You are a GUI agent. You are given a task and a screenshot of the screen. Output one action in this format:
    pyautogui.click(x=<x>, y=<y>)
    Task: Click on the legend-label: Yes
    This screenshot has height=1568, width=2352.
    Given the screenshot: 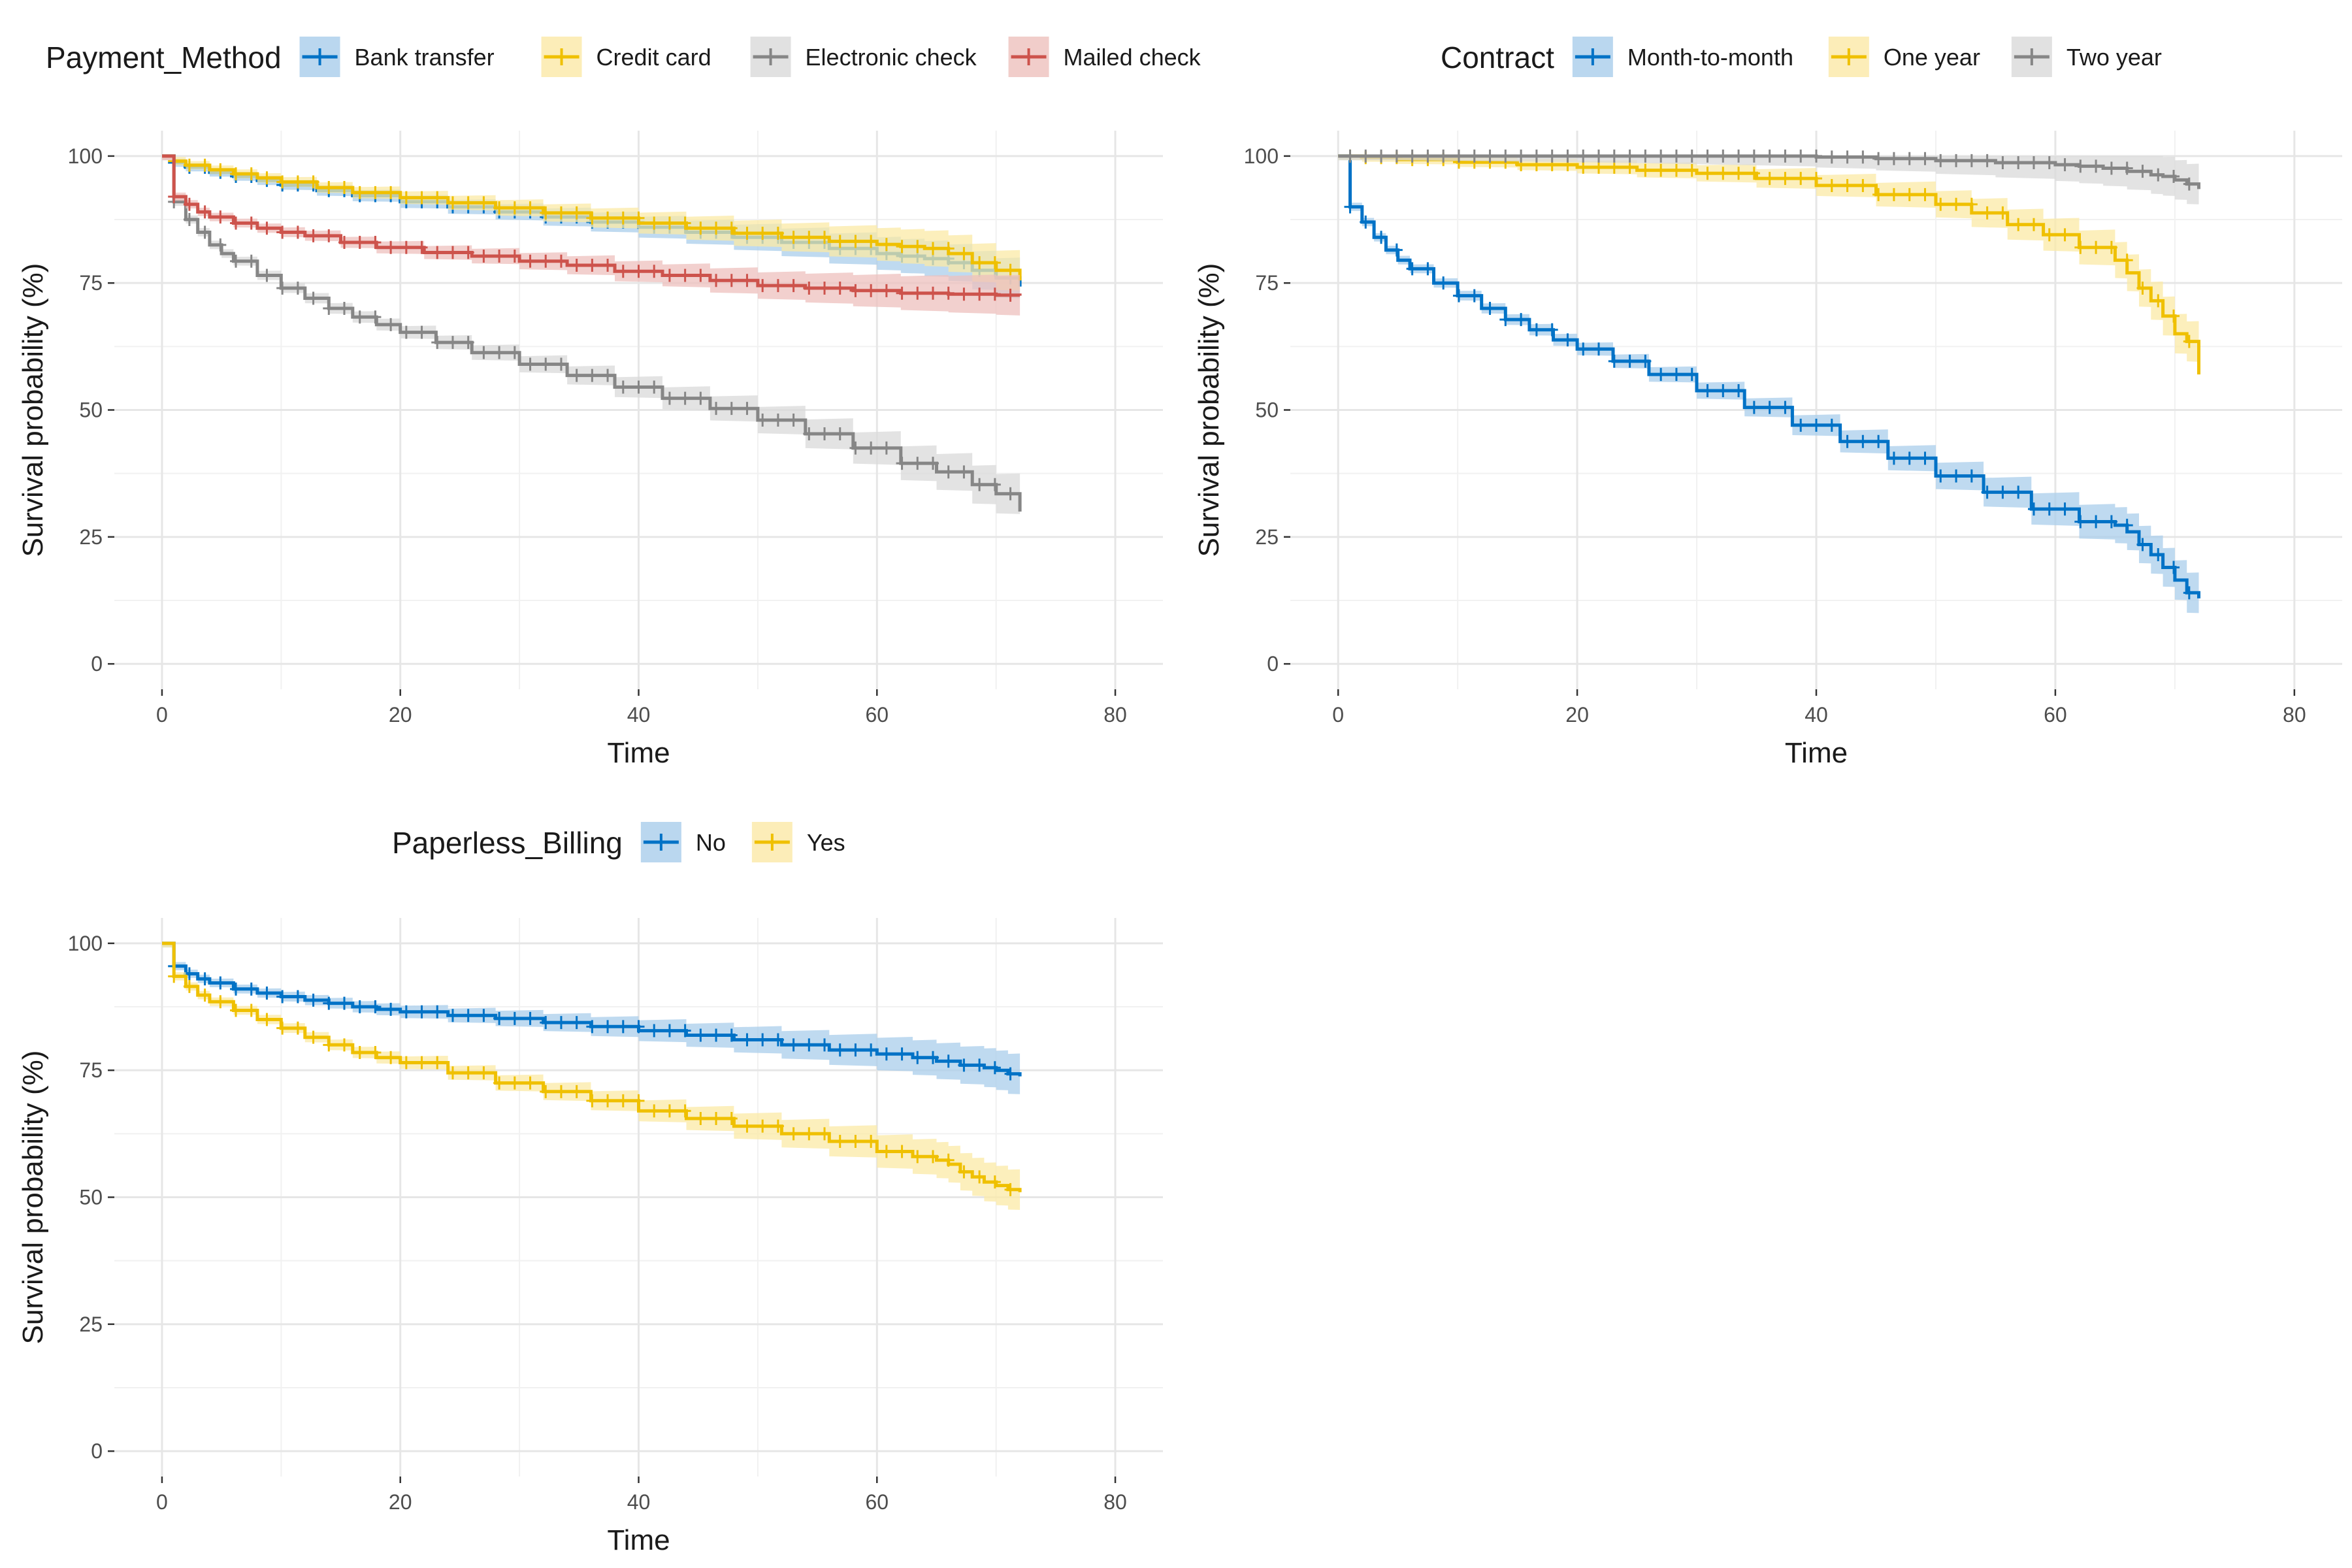 What is the action you would take?
    pyautogui.click(x=826, y=842)
    